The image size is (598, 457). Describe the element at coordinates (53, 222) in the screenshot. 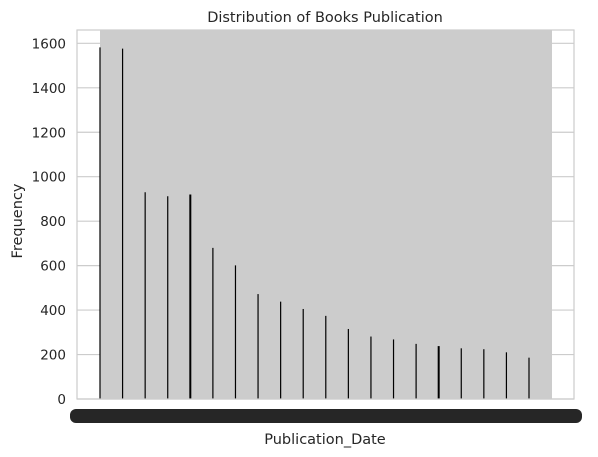

I see `y-tick-label: 800` at that location.